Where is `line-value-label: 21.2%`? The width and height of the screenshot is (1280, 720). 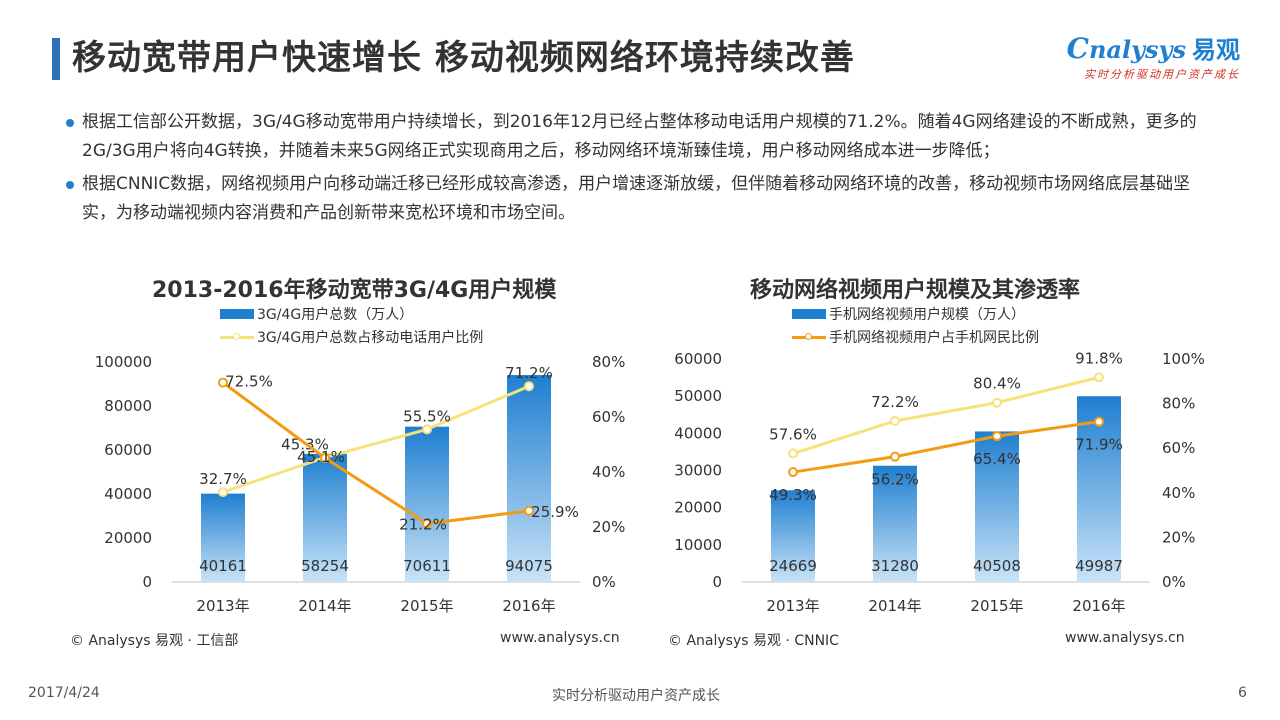
line-value-label: 21.2% is located at coordinates (423, 525).